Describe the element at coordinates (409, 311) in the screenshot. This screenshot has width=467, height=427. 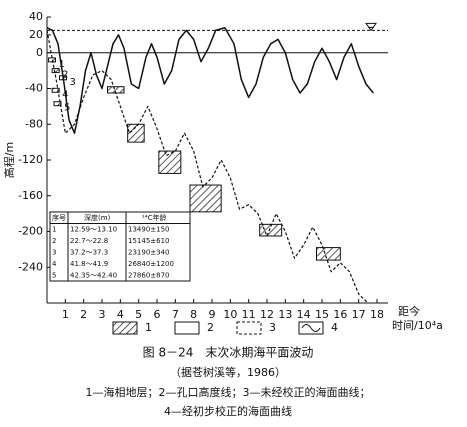
I see `x-axis-label-top: 距今` at that location.